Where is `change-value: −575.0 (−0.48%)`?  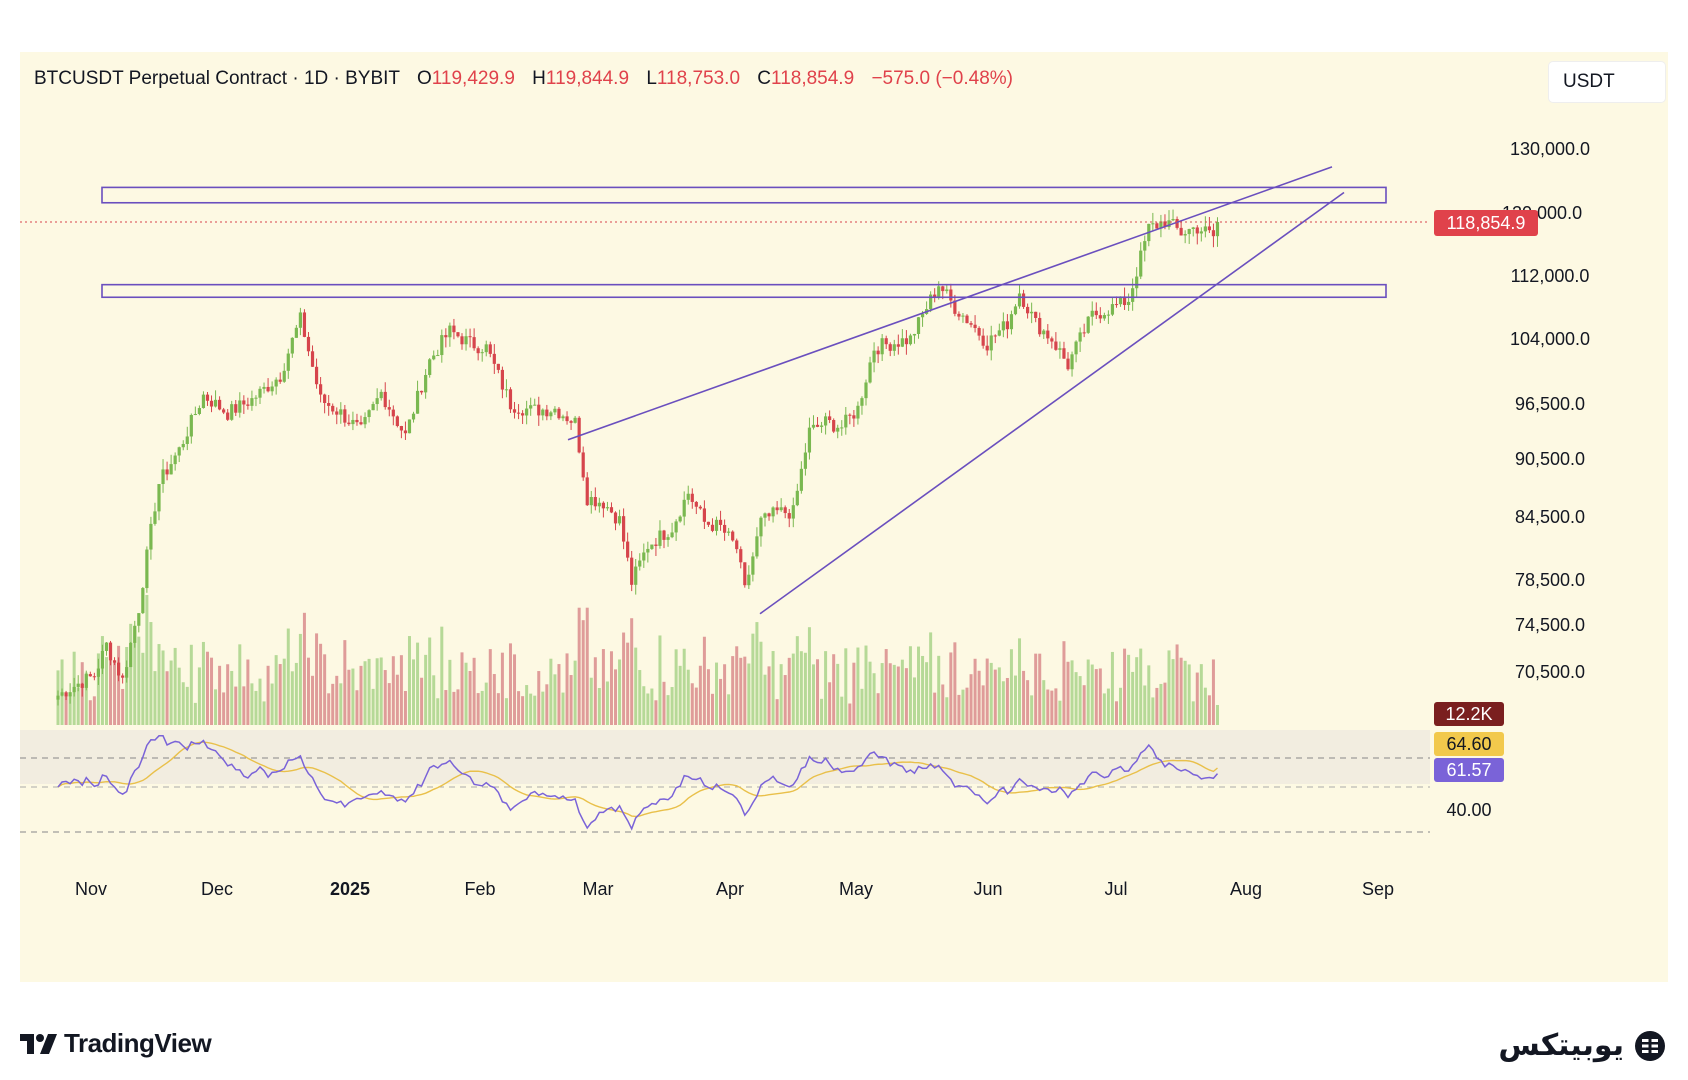 change-value: −575.0 (−0.48%) is located at coordinates (942, 78).